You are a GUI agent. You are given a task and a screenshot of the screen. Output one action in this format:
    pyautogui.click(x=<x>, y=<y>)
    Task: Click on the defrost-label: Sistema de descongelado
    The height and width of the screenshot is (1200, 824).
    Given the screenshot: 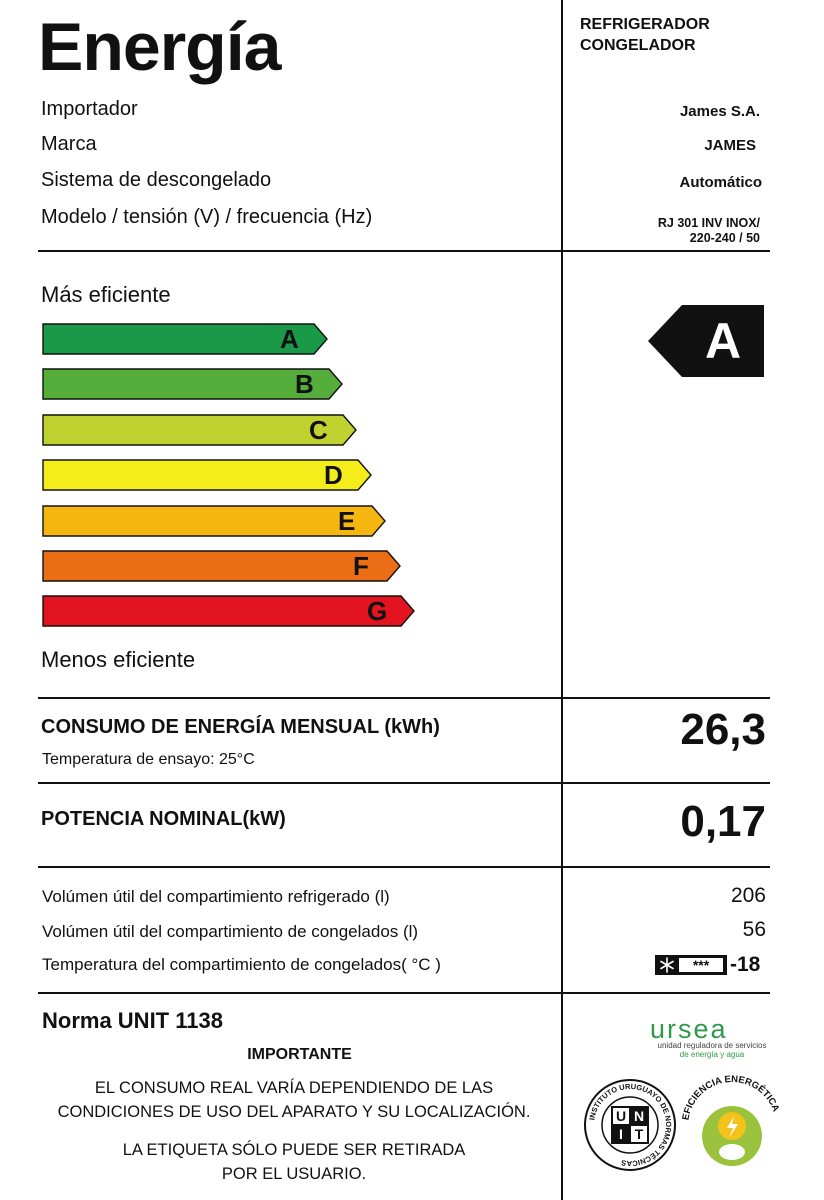 What is the action you would take?
    pyautogui.click(x=156, y=180)
    